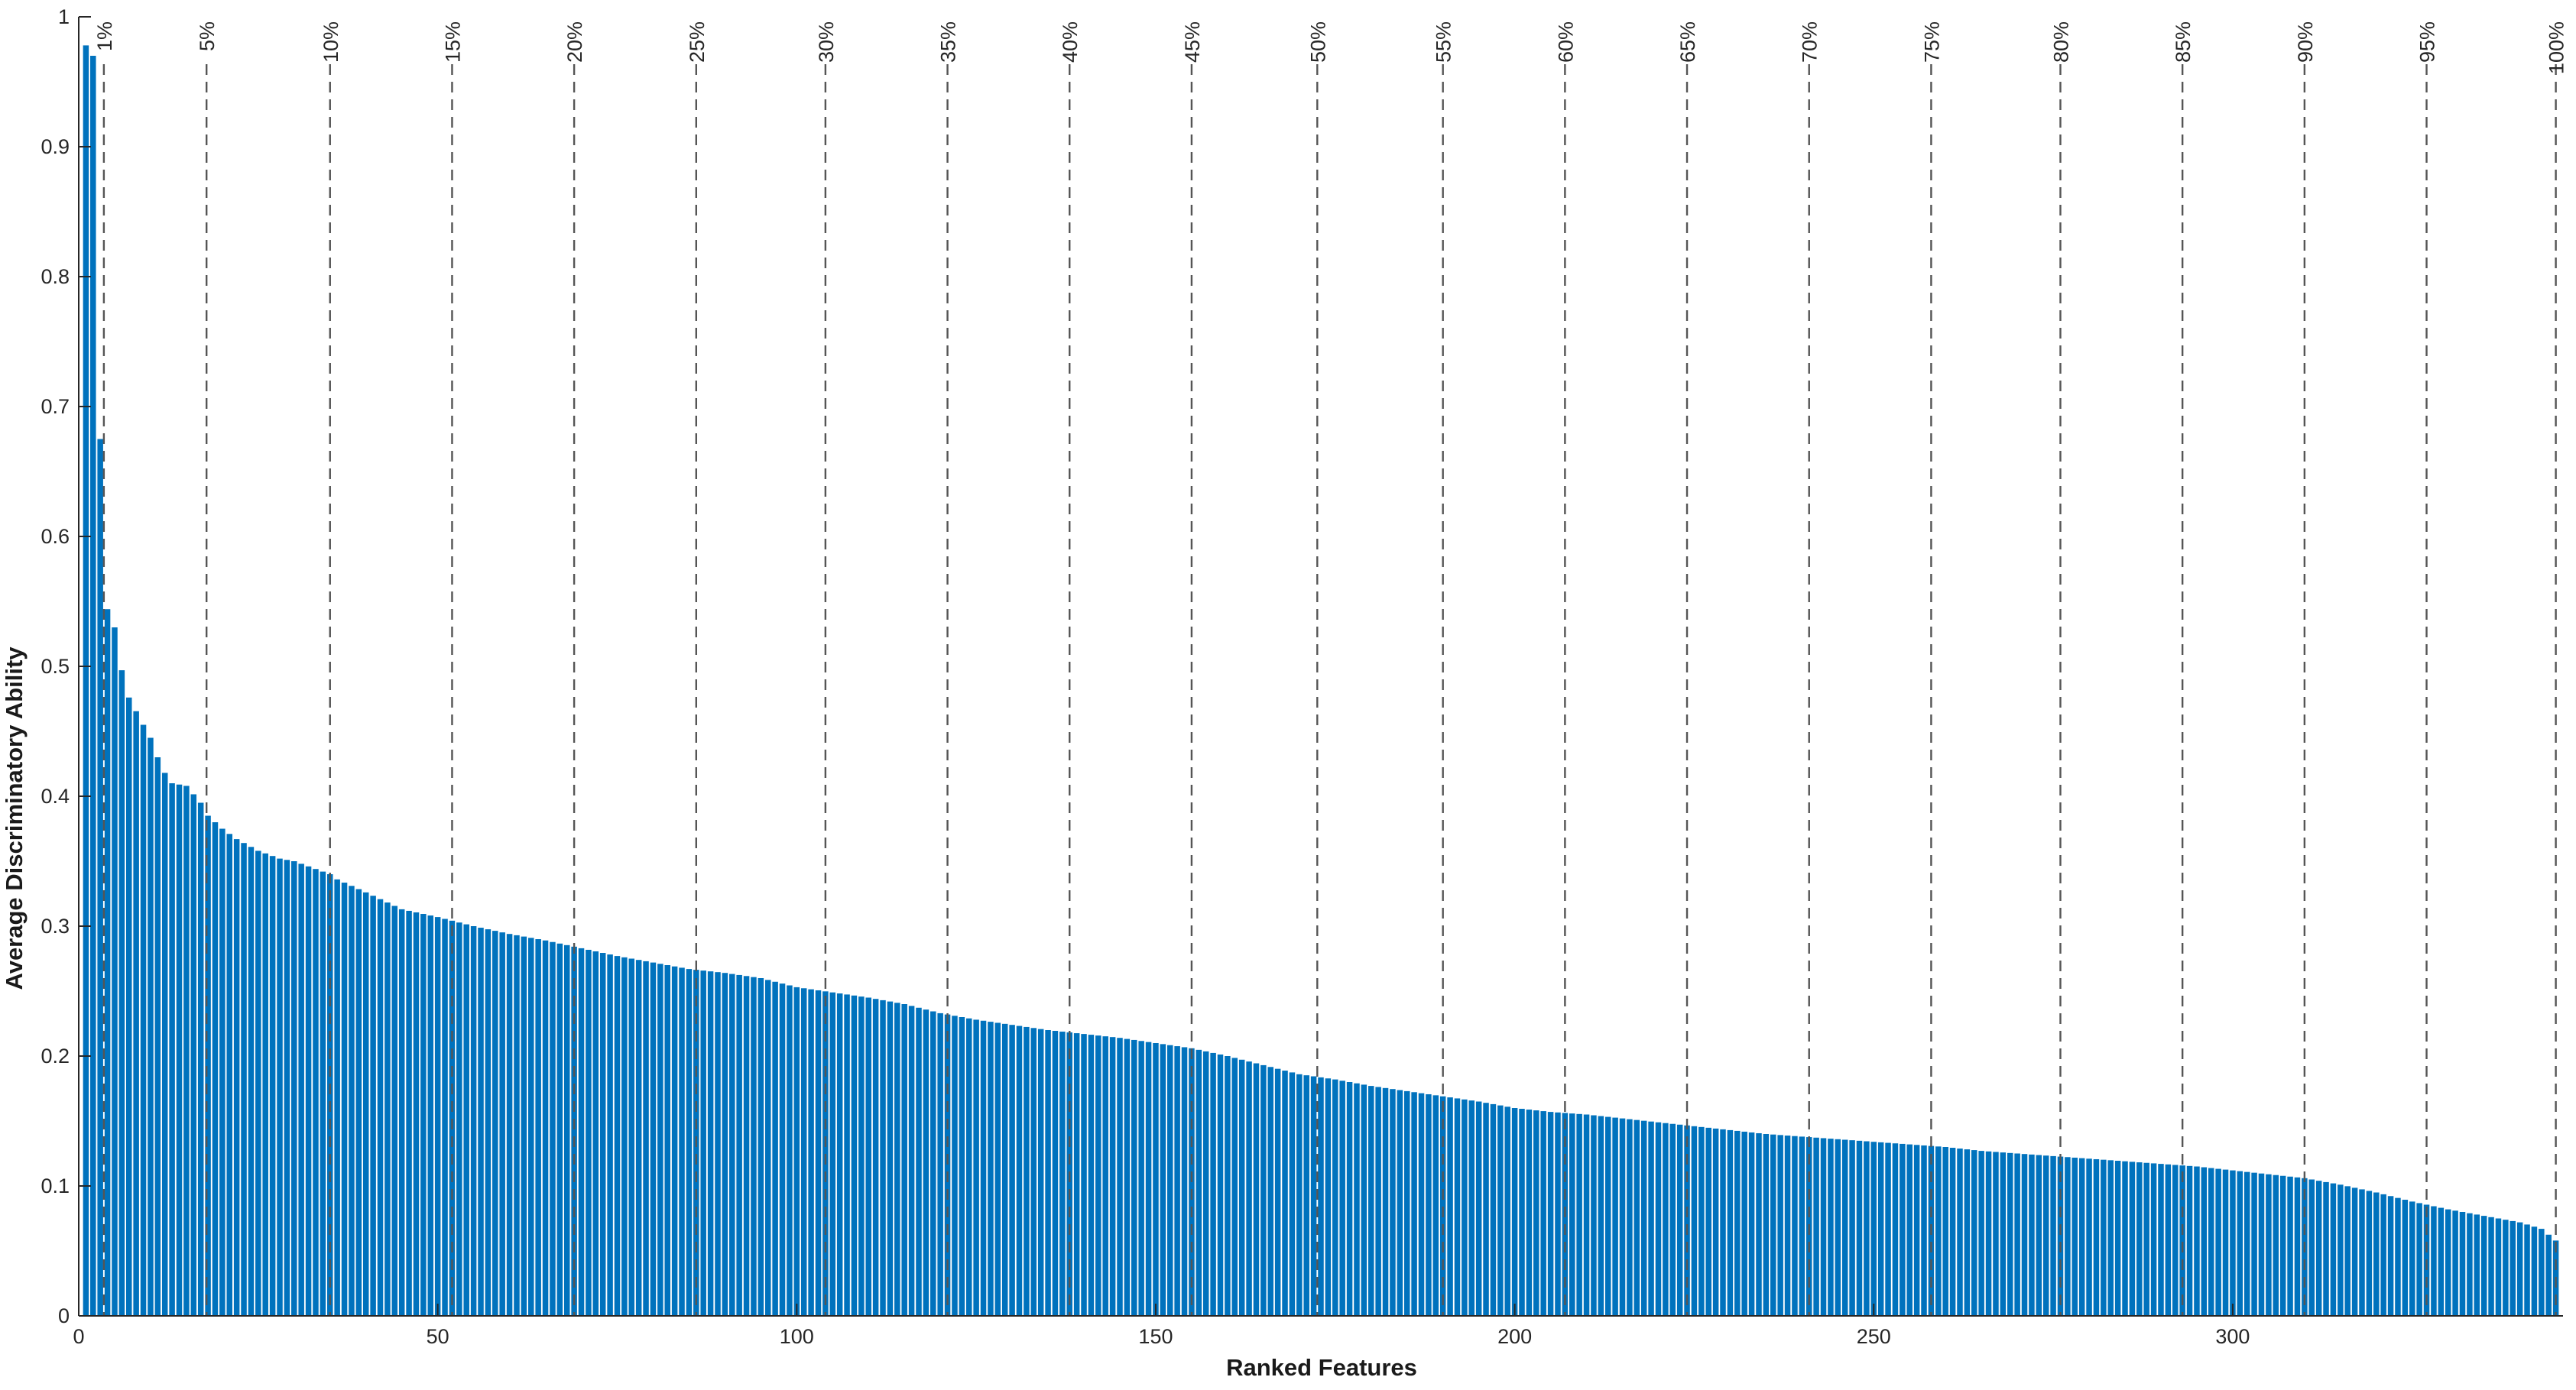  Describe the element at coordinates (55, 146) in the screenshot. I see `y-tick-label: 0.9` at that location.